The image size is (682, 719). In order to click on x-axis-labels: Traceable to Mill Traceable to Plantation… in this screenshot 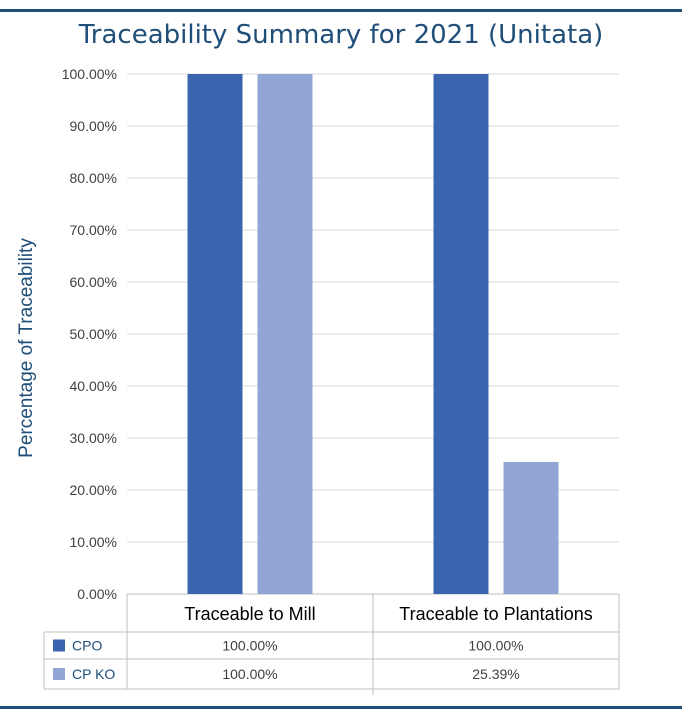, I will do `click(388, 614)`.